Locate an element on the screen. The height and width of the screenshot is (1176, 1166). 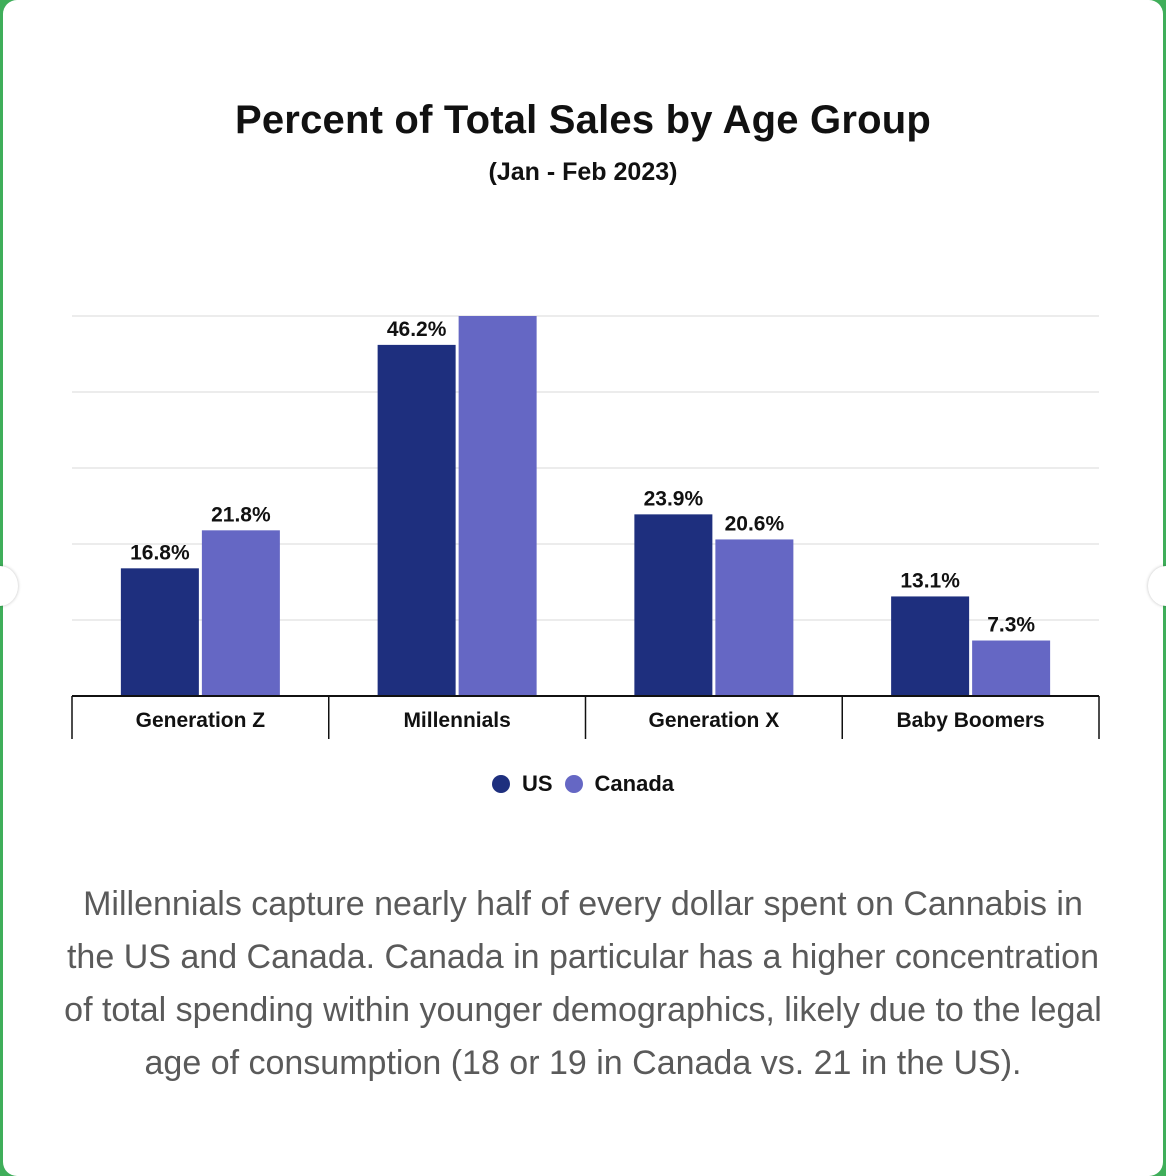
data-label: 21.8% is located at coordinates (241, 514).